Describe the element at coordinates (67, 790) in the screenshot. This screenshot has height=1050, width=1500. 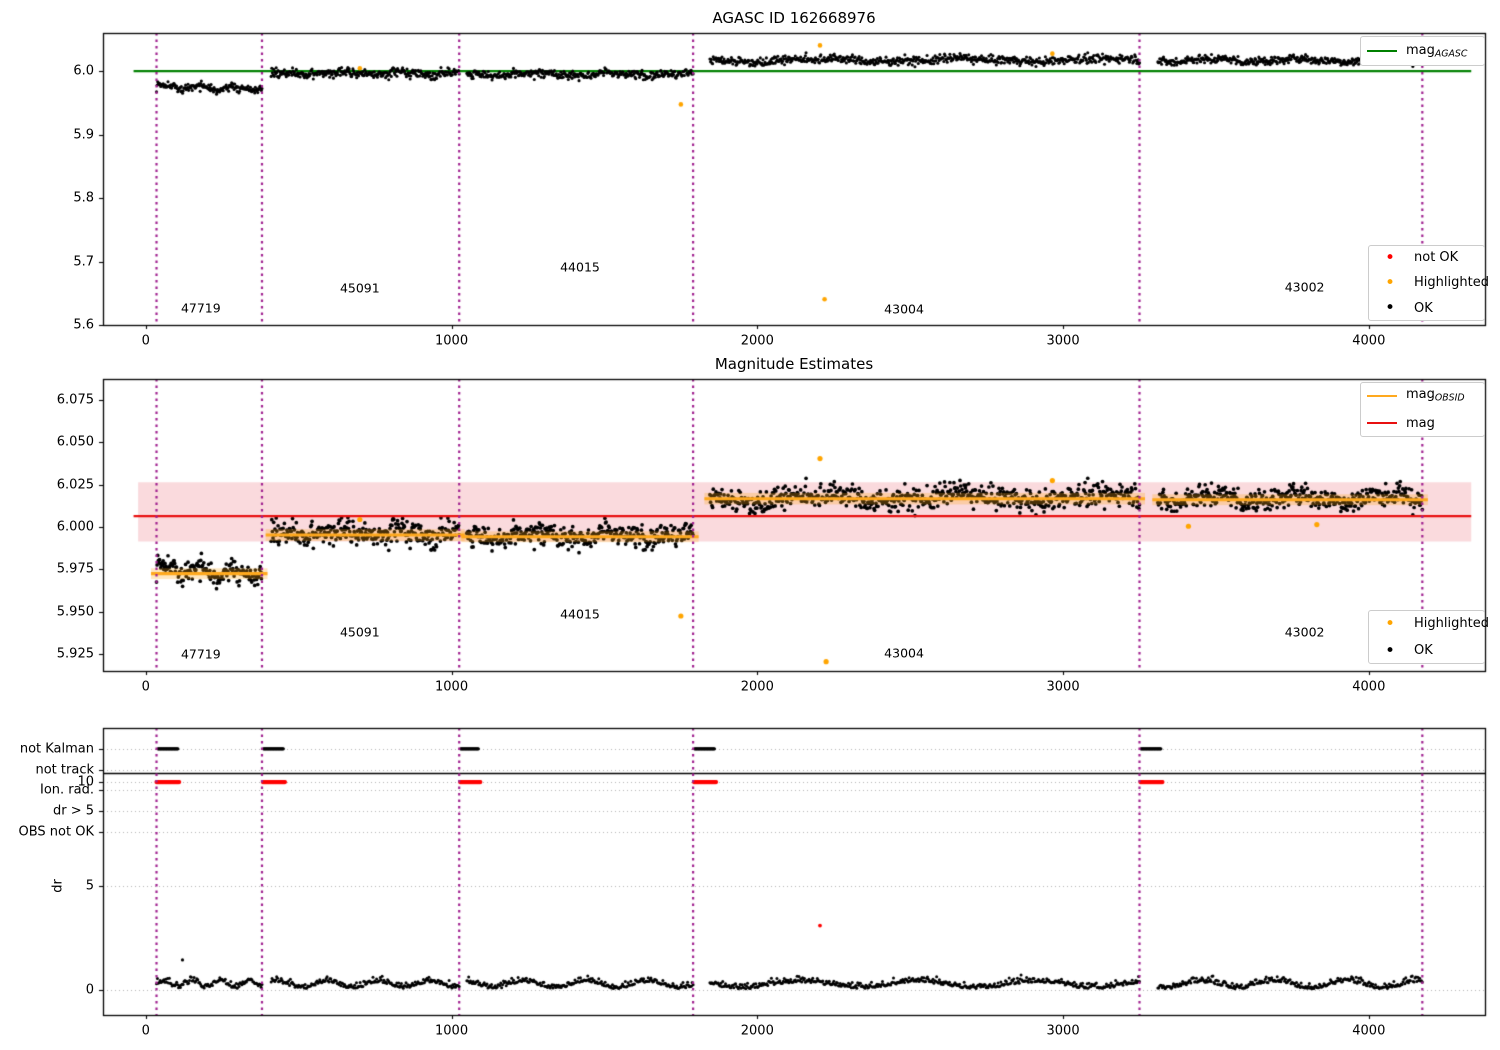
I see `y-tick-label: Ion. rad.` at that location.